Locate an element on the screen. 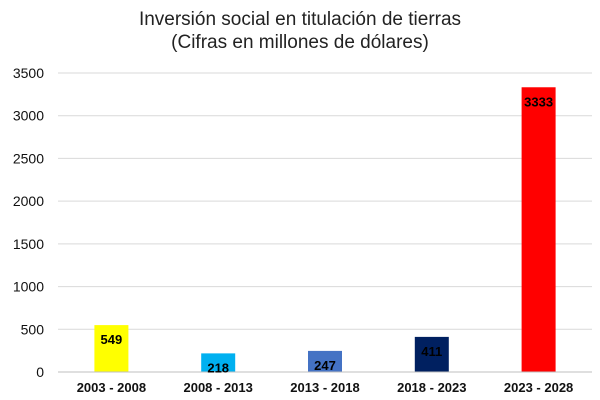 This screenshot has width=600, height=400. data-label-3: 247 is located at coordinates (325, 365).